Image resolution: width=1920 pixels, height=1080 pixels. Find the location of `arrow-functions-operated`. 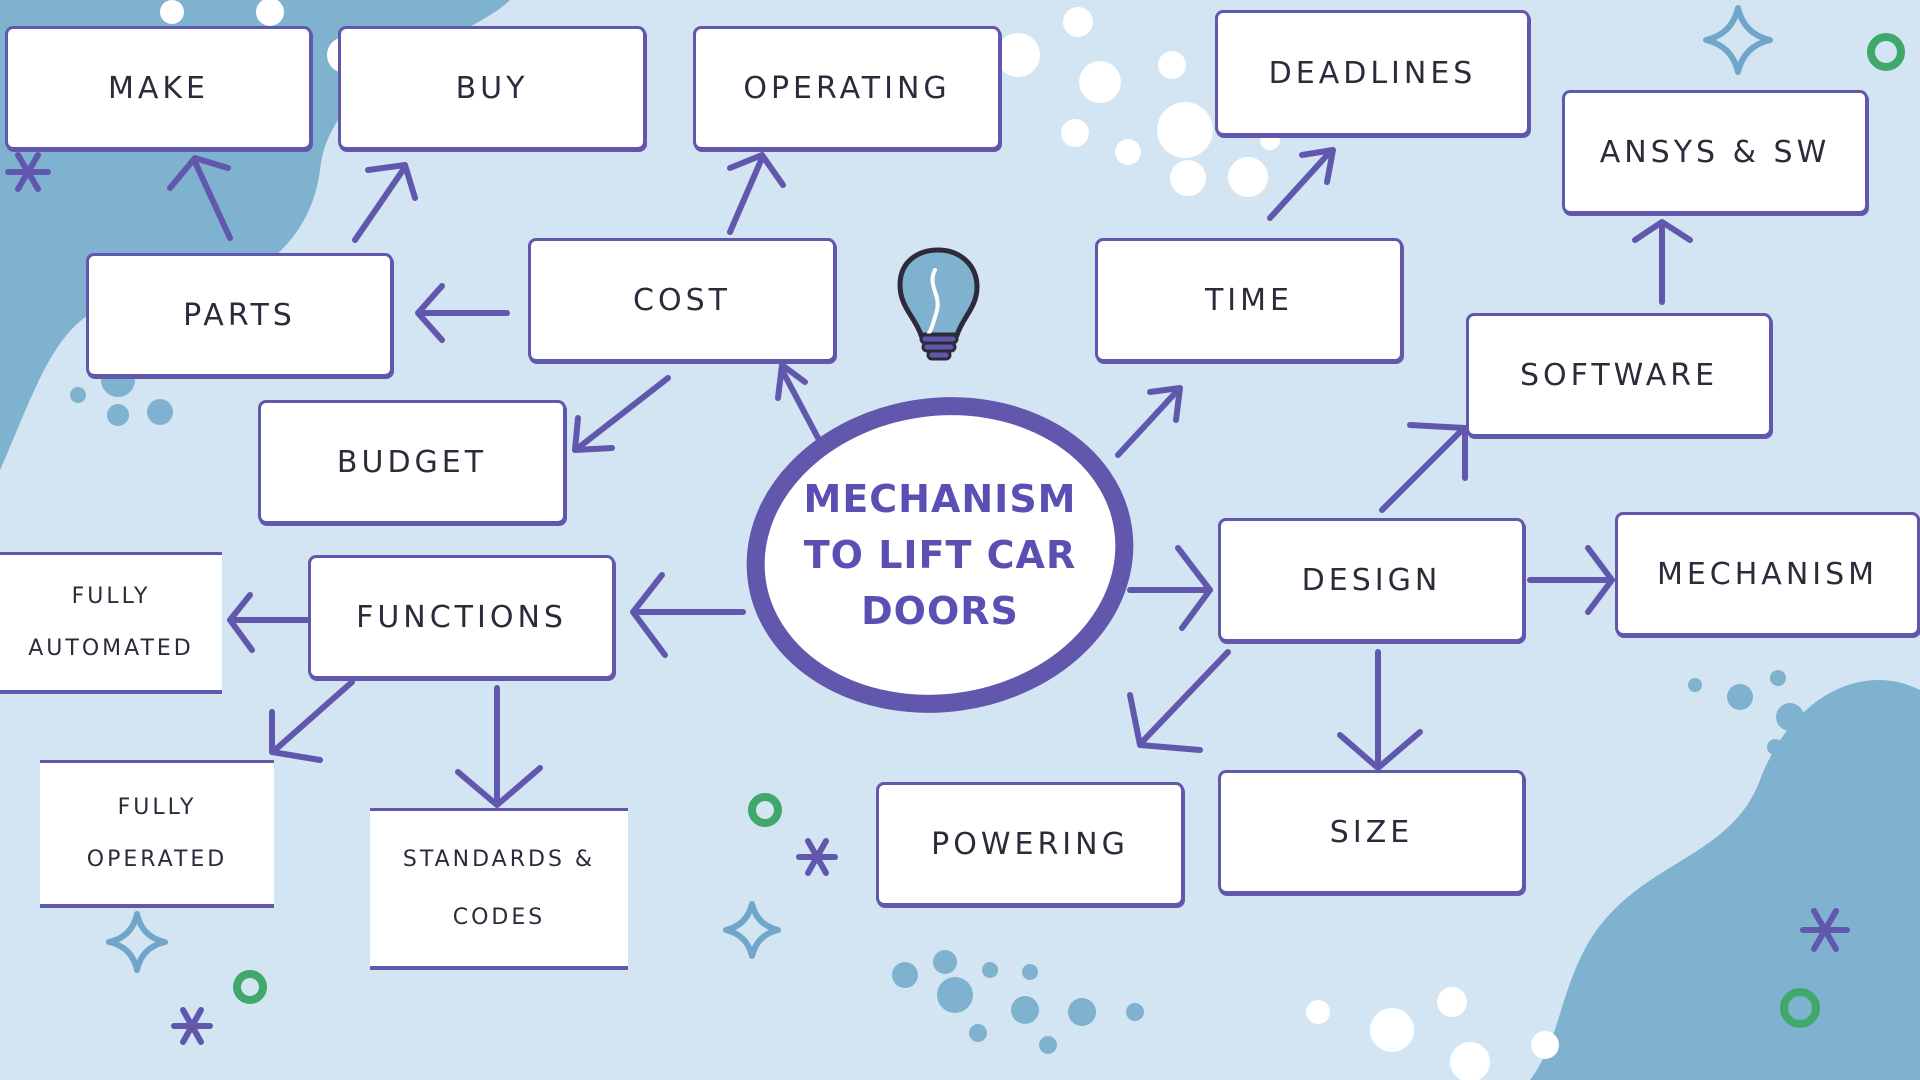

arrow-functions-operated is located at coordinates (312, 721).